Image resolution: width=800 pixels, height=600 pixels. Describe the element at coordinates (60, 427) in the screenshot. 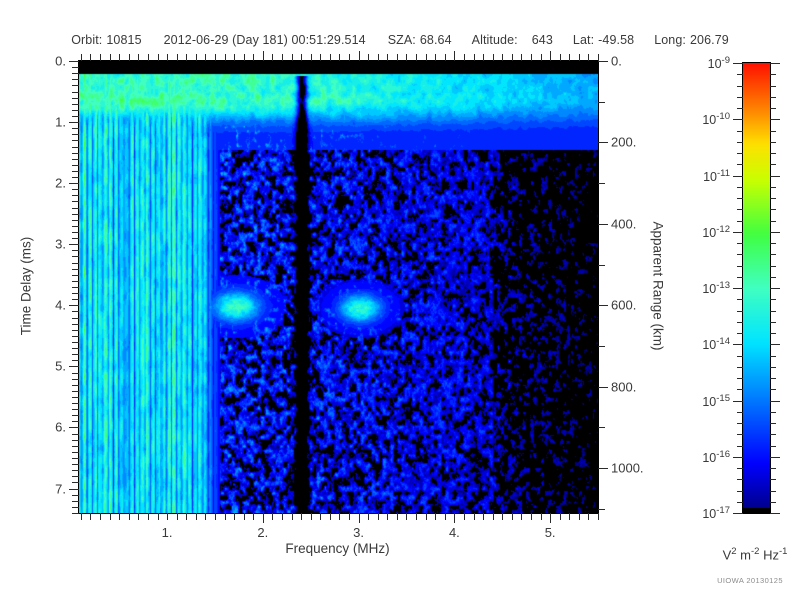

I see `y-tick-label: 6.` at that location.